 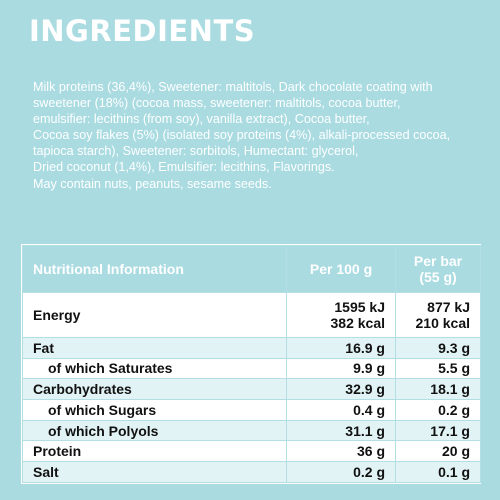 I want to click on row-per-bar: 9.3 g, so click(x=438, y=347).